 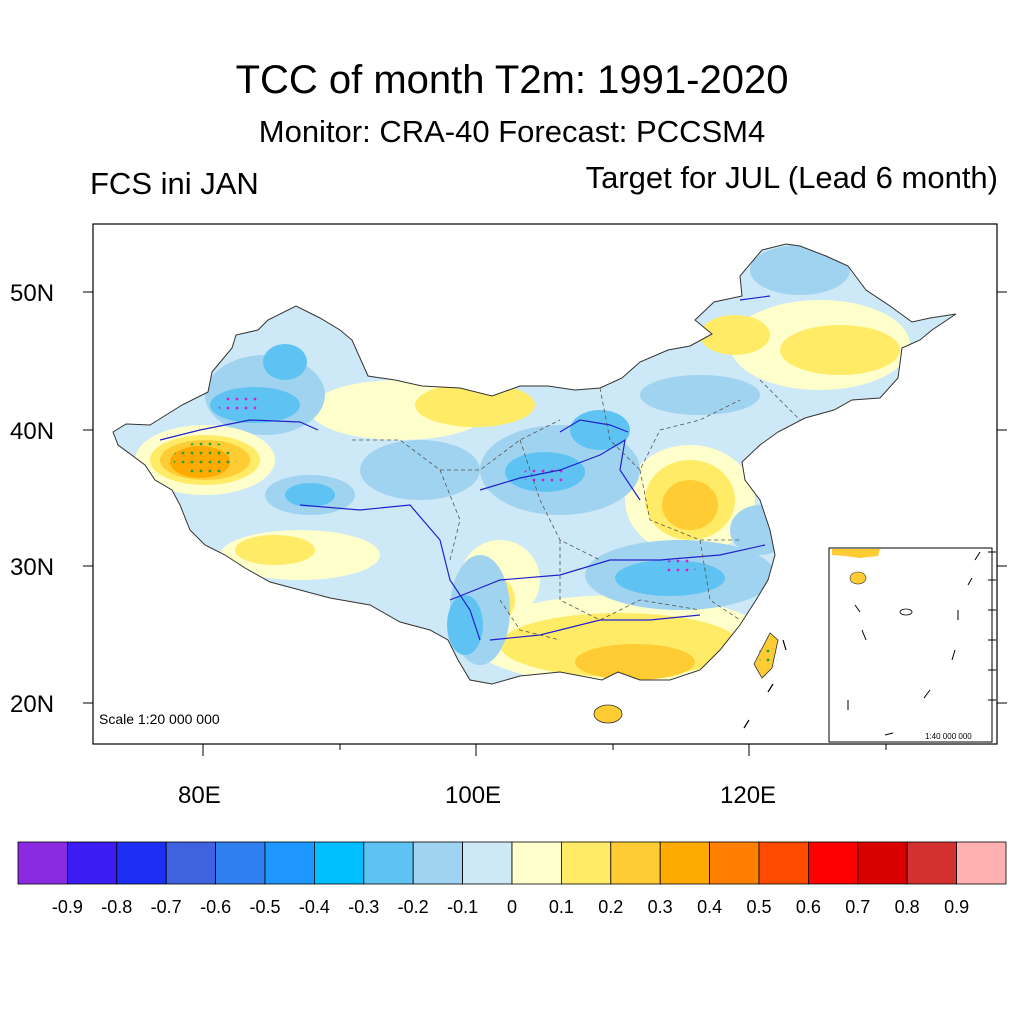 What do you see at coordinates (808, 907) in the screenshot?
I see `colorbar-tick-label: 0.6` at bounding box center [808, 907].